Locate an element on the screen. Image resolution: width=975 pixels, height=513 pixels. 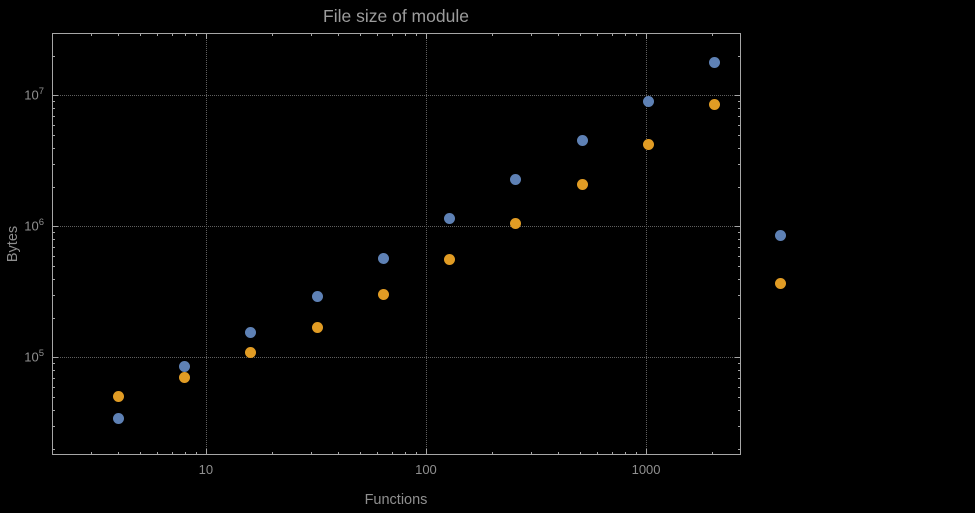
x-tick-label: 1000 is located at coordinates (646, 469).